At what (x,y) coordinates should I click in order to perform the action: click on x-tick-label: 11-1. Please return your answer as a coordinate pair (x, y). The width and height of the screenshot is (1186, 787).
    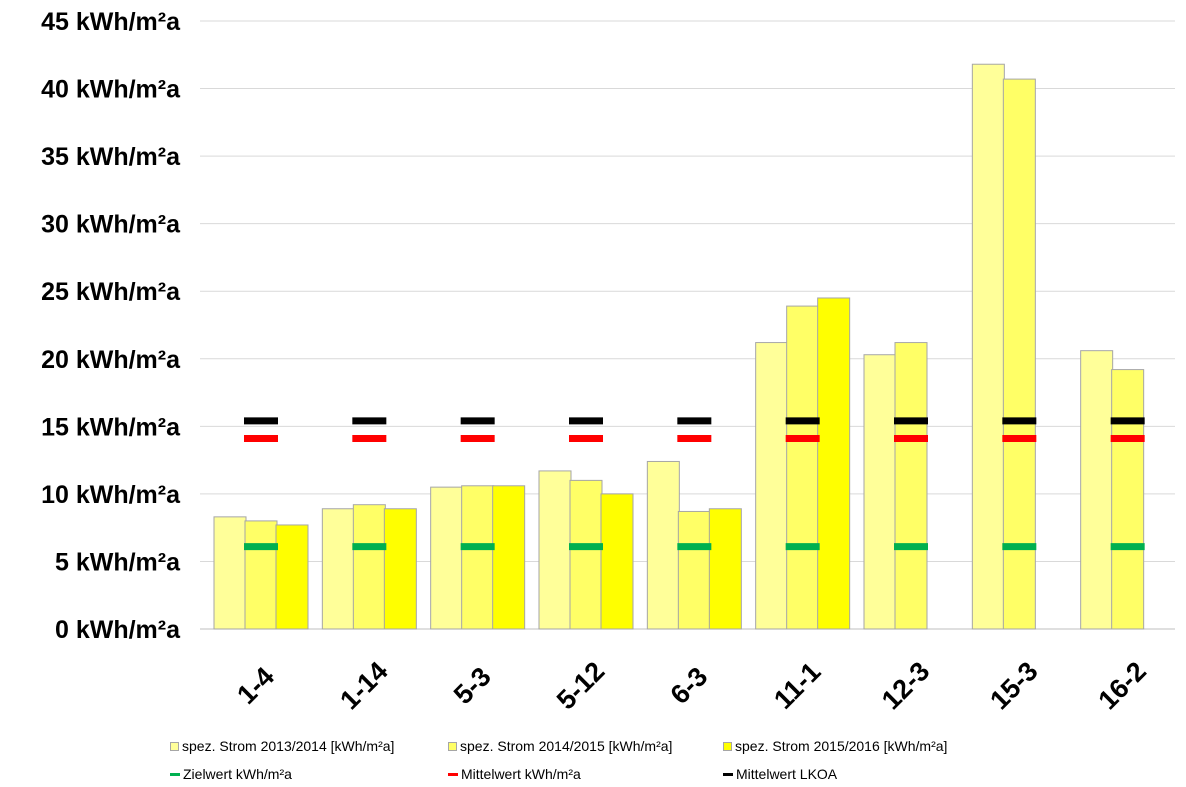
    Looking at the image, I should click on (797, 685).